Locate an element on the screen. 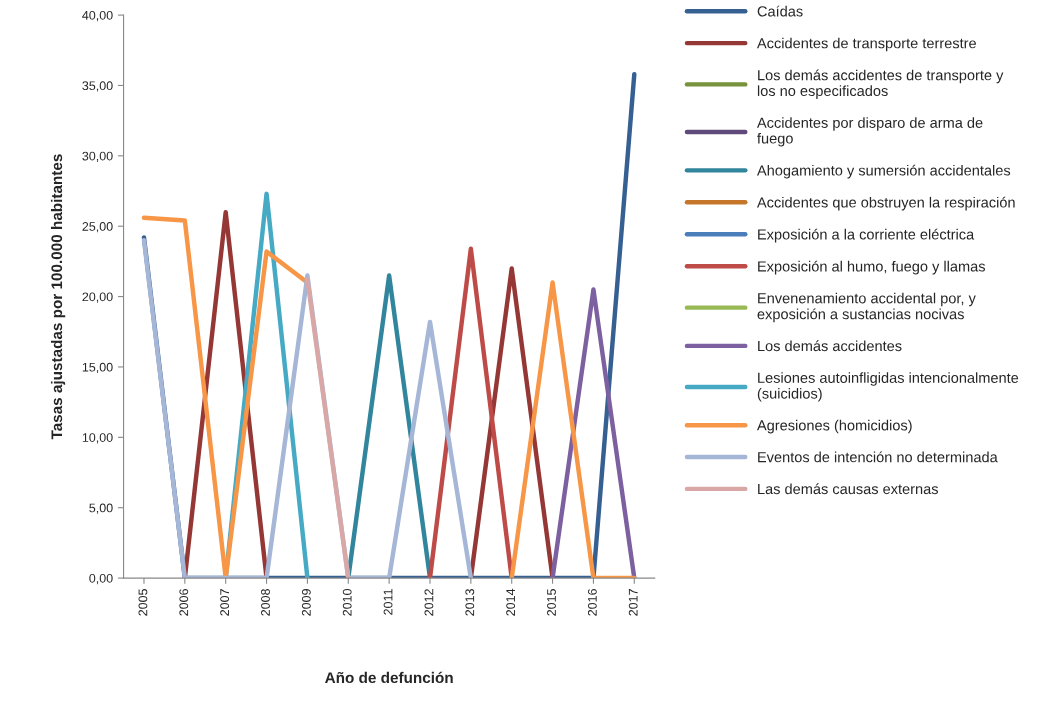  legend-label: Caídas is located at coordinates (780, 11).